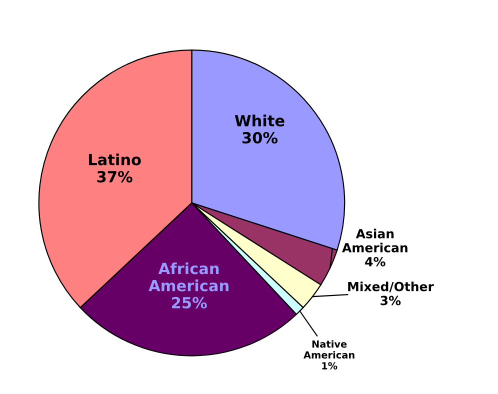  I want to click on data-label: 1%, so click(330, 366).